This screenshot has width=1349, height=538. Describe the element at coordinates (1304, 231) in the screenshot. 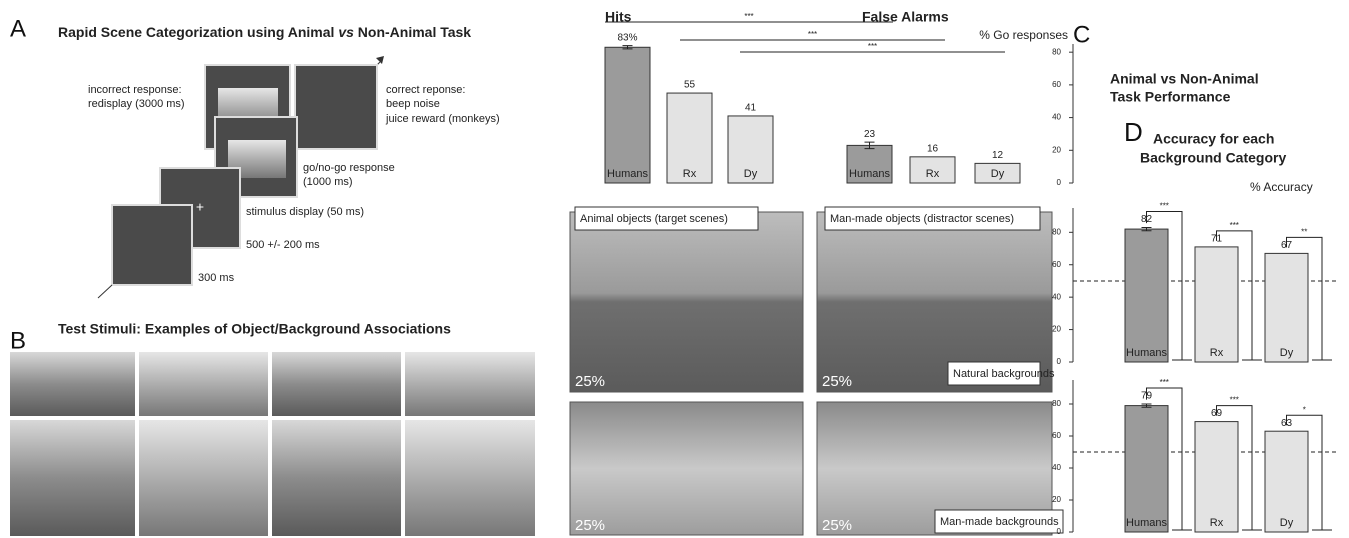

I see `significance-label: **` at that location.